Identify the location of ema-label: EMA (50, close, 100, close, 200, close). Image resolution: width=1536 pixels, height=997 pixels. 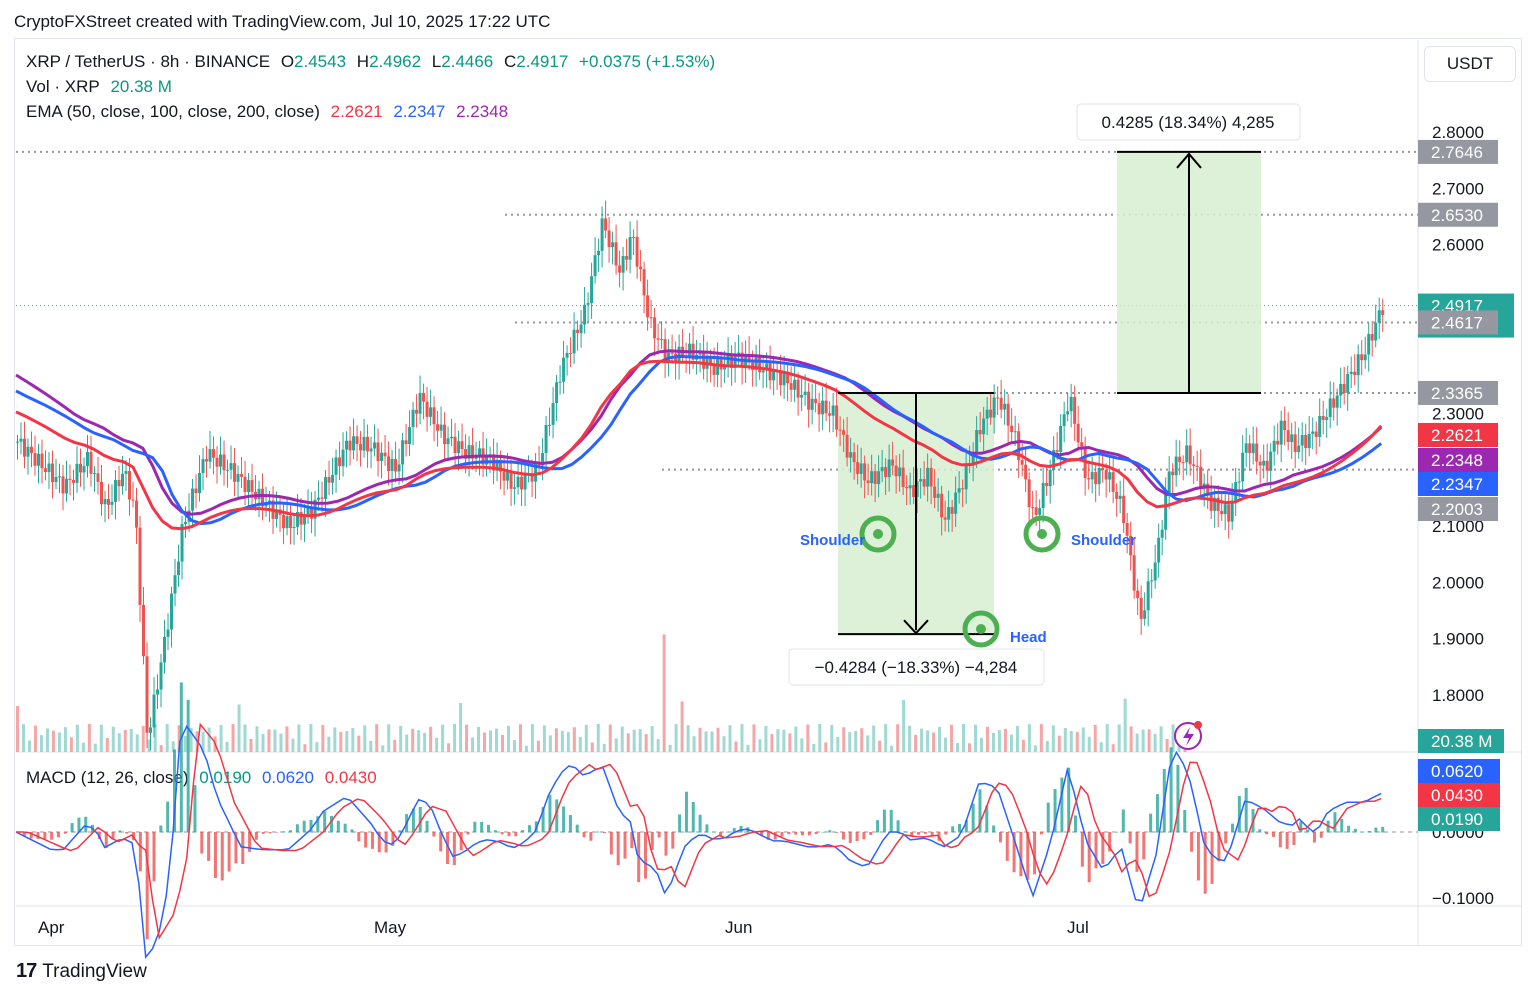
(173, 111).